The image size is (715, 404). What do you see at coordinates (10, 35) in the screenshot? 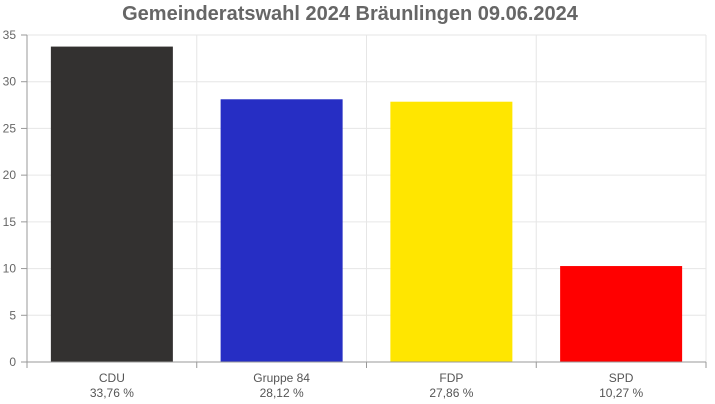
I see `y-tick-label: 35` at bounding box center [10, 35].